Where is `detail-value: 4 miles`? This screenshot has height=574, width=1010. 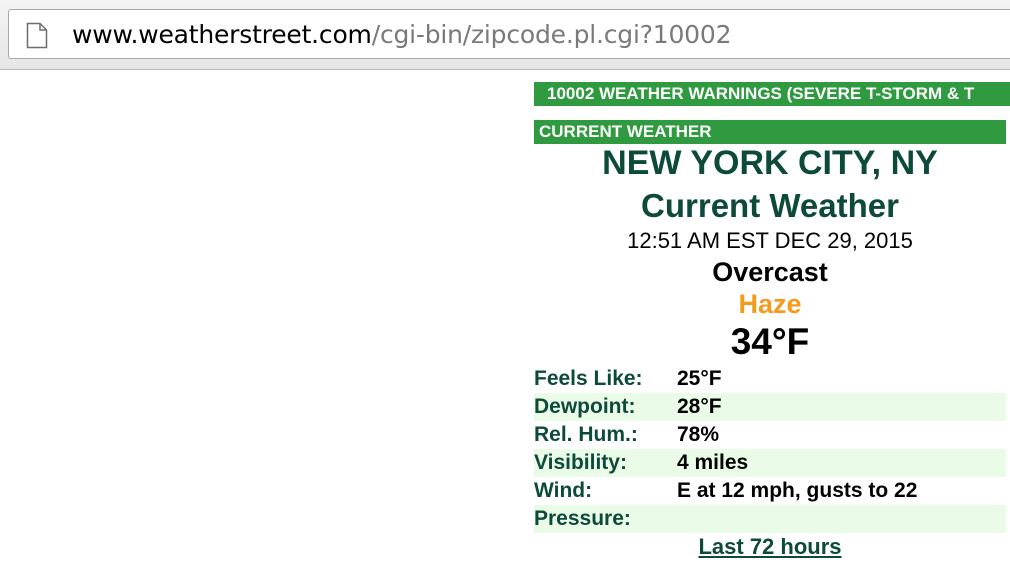
detail-value: 4 miles is located at coordinates (713, 462).